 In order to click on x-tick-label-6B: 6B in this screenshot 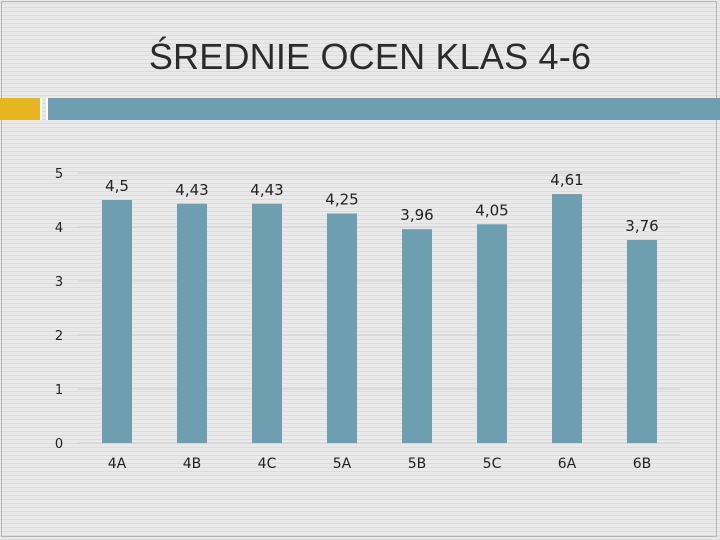, I will do `click(642, 464)`.